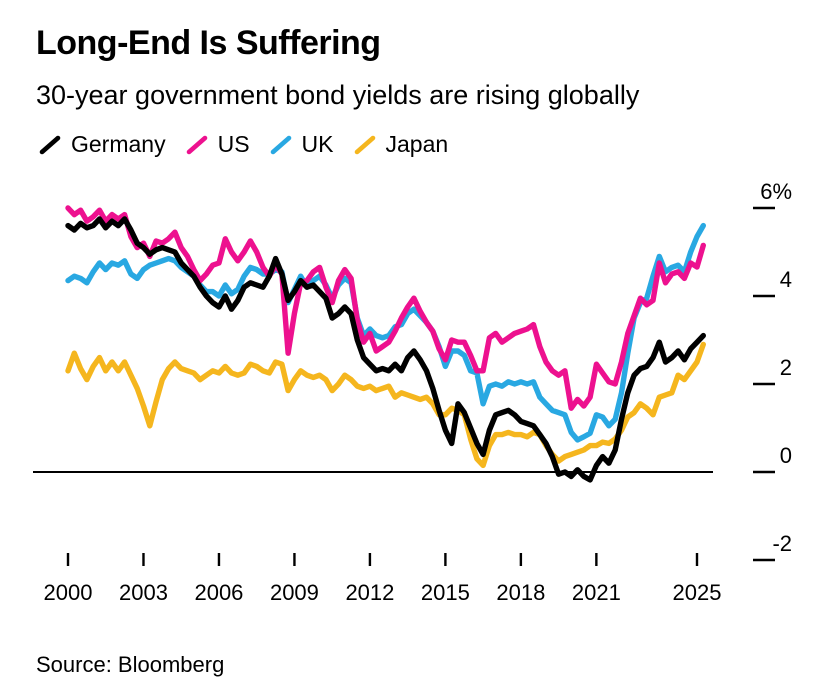  I want to click on legend-item-japan: Japan, so click(401, 144).